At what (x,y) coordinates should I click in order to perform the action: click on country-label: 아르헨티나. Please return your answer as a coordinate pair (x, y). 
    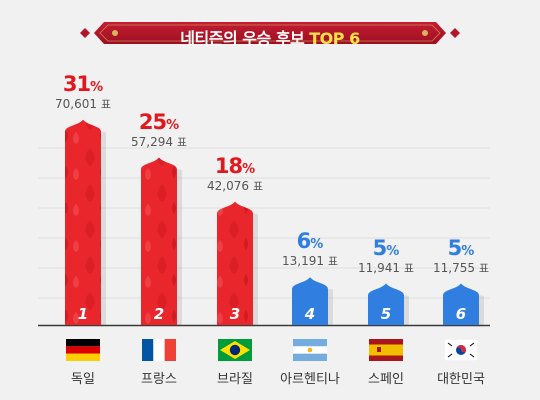
    Looking at the image, I should click on (310, 379).